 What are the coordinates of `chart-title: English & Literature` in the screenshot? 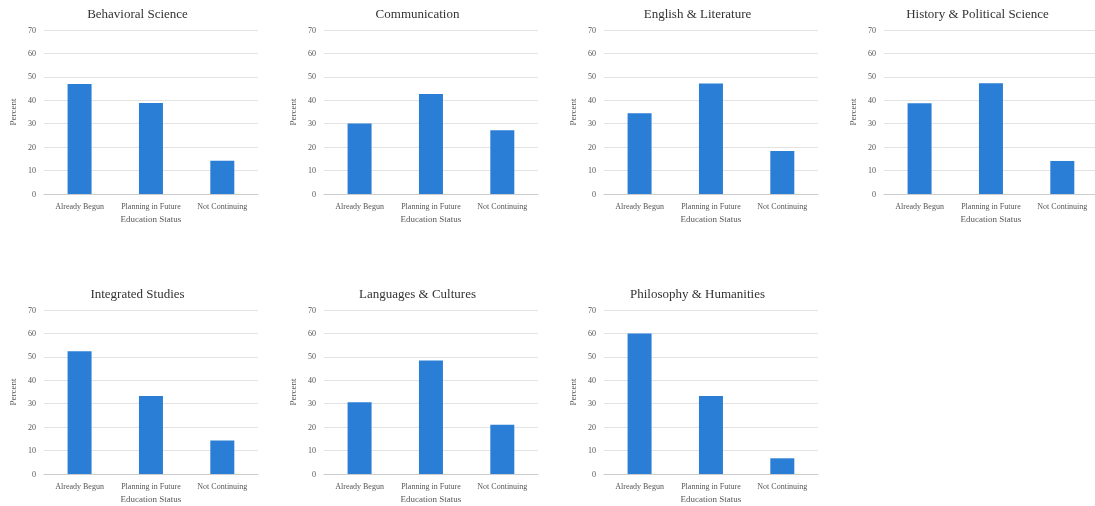 It's located at (697, 13).